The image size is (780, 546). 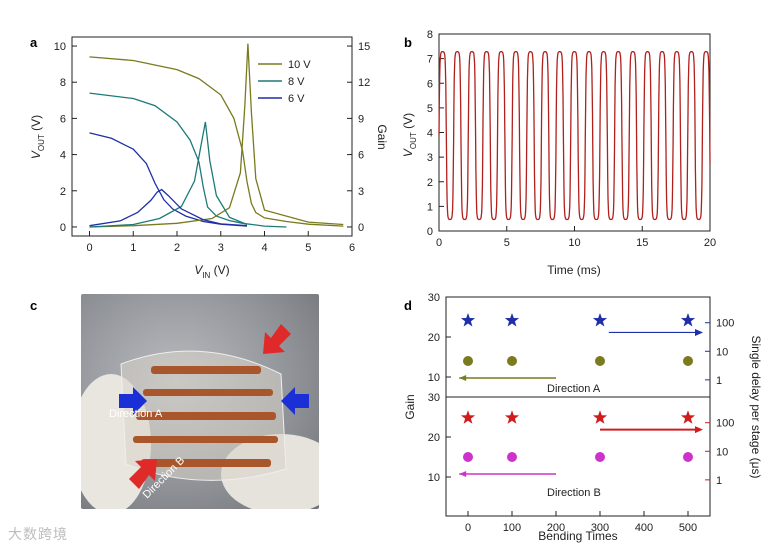 I want to click on panel-a-right-tick-label: 9, so click(x=361, y=119).